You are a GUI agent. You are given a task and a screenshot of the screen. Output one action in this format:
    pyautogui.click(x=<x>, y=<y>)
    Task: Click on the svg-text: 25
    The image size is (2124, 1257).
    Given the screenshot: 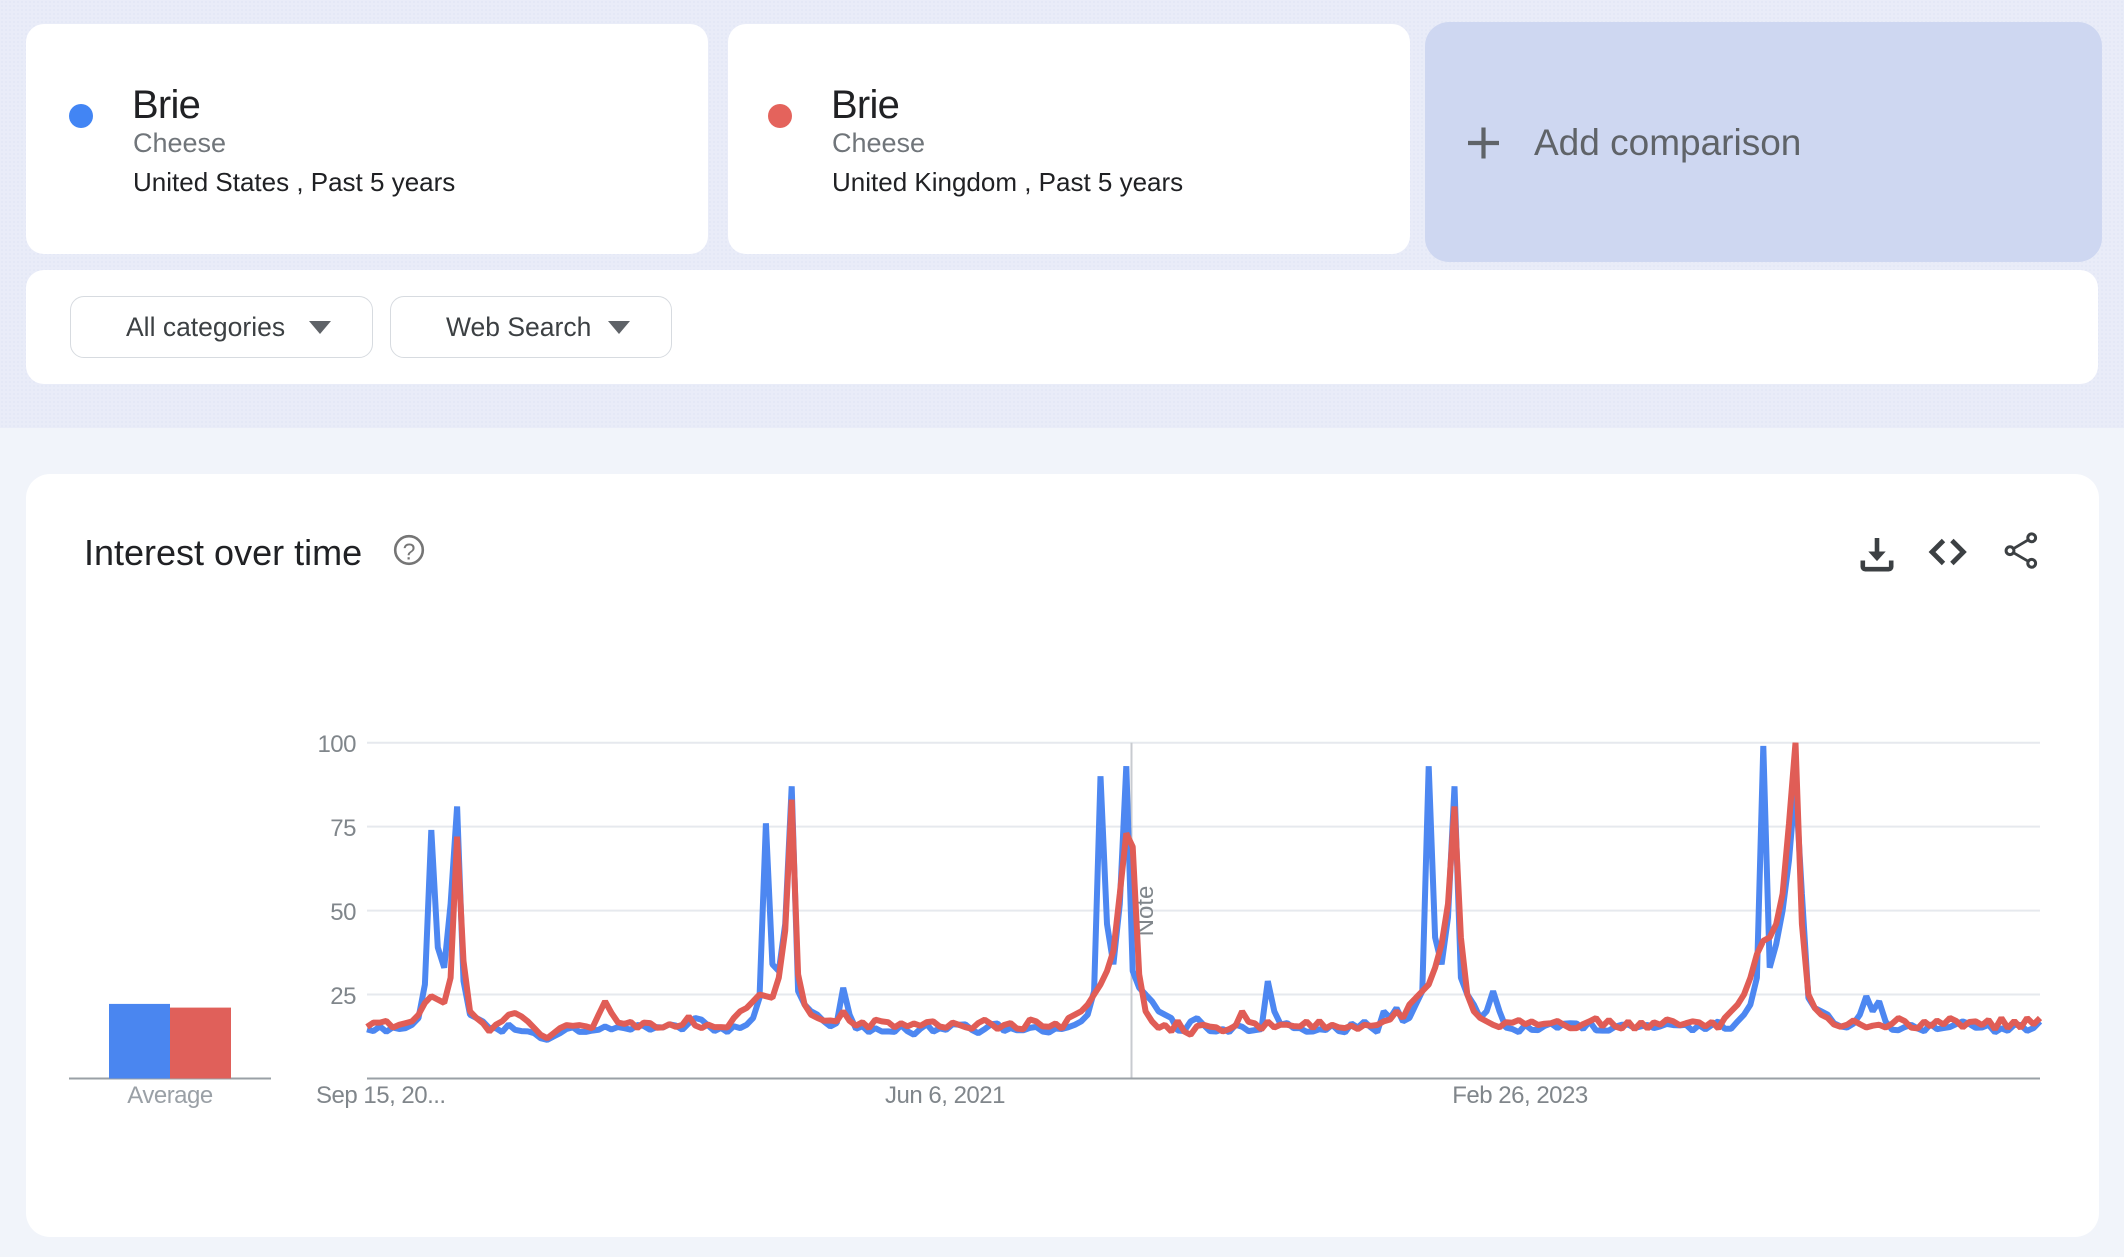 What is the action you would take?
    pyautogui.click(x=343, y=996)
    